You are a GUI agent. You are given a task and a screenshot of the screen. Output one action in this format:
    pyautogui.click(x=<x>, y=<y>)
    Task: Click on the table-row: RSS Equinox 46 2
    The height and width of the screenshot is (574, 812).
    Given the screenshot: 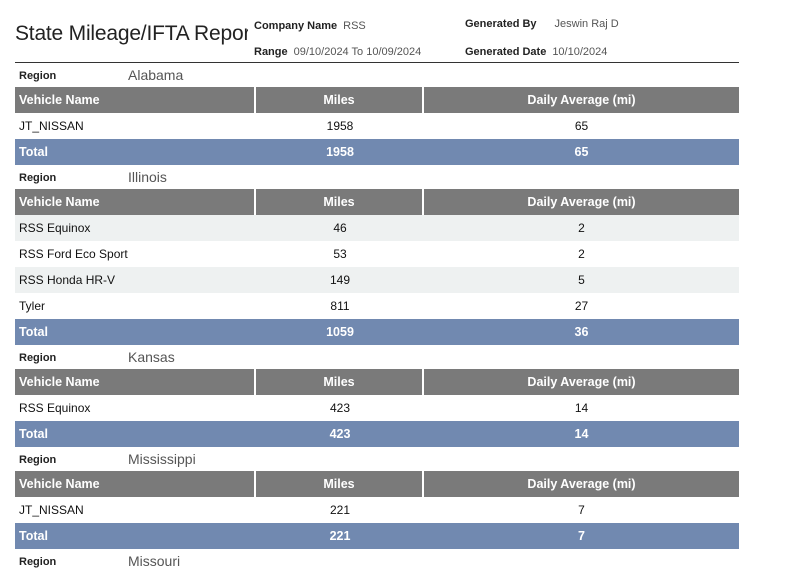 What is the action you would take?
    pyautogui.click(x=377, y=228)
    